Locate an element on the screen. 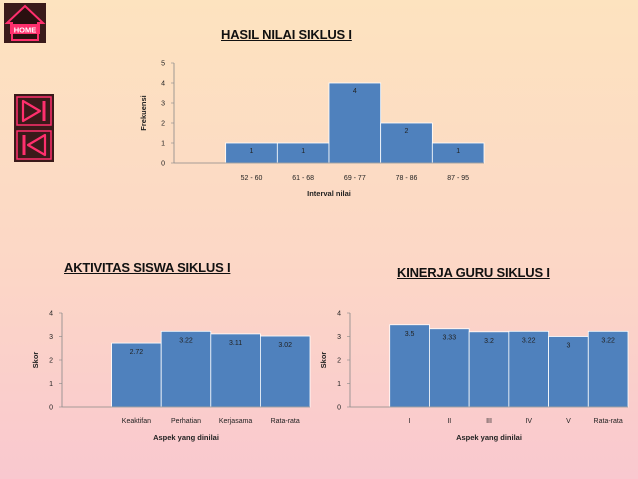 This screenshot has width=638, height=479. next-button-frame is located at coordinates (34, 111).